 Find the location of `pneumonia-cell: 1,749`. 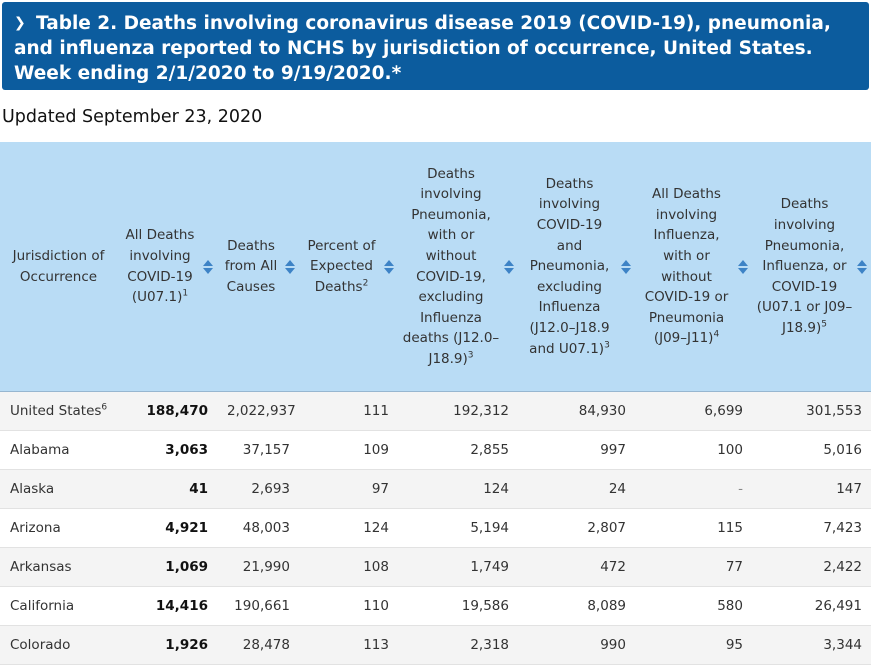

pneumonia-cell: 1,749 is located at coordinates (458, 567).